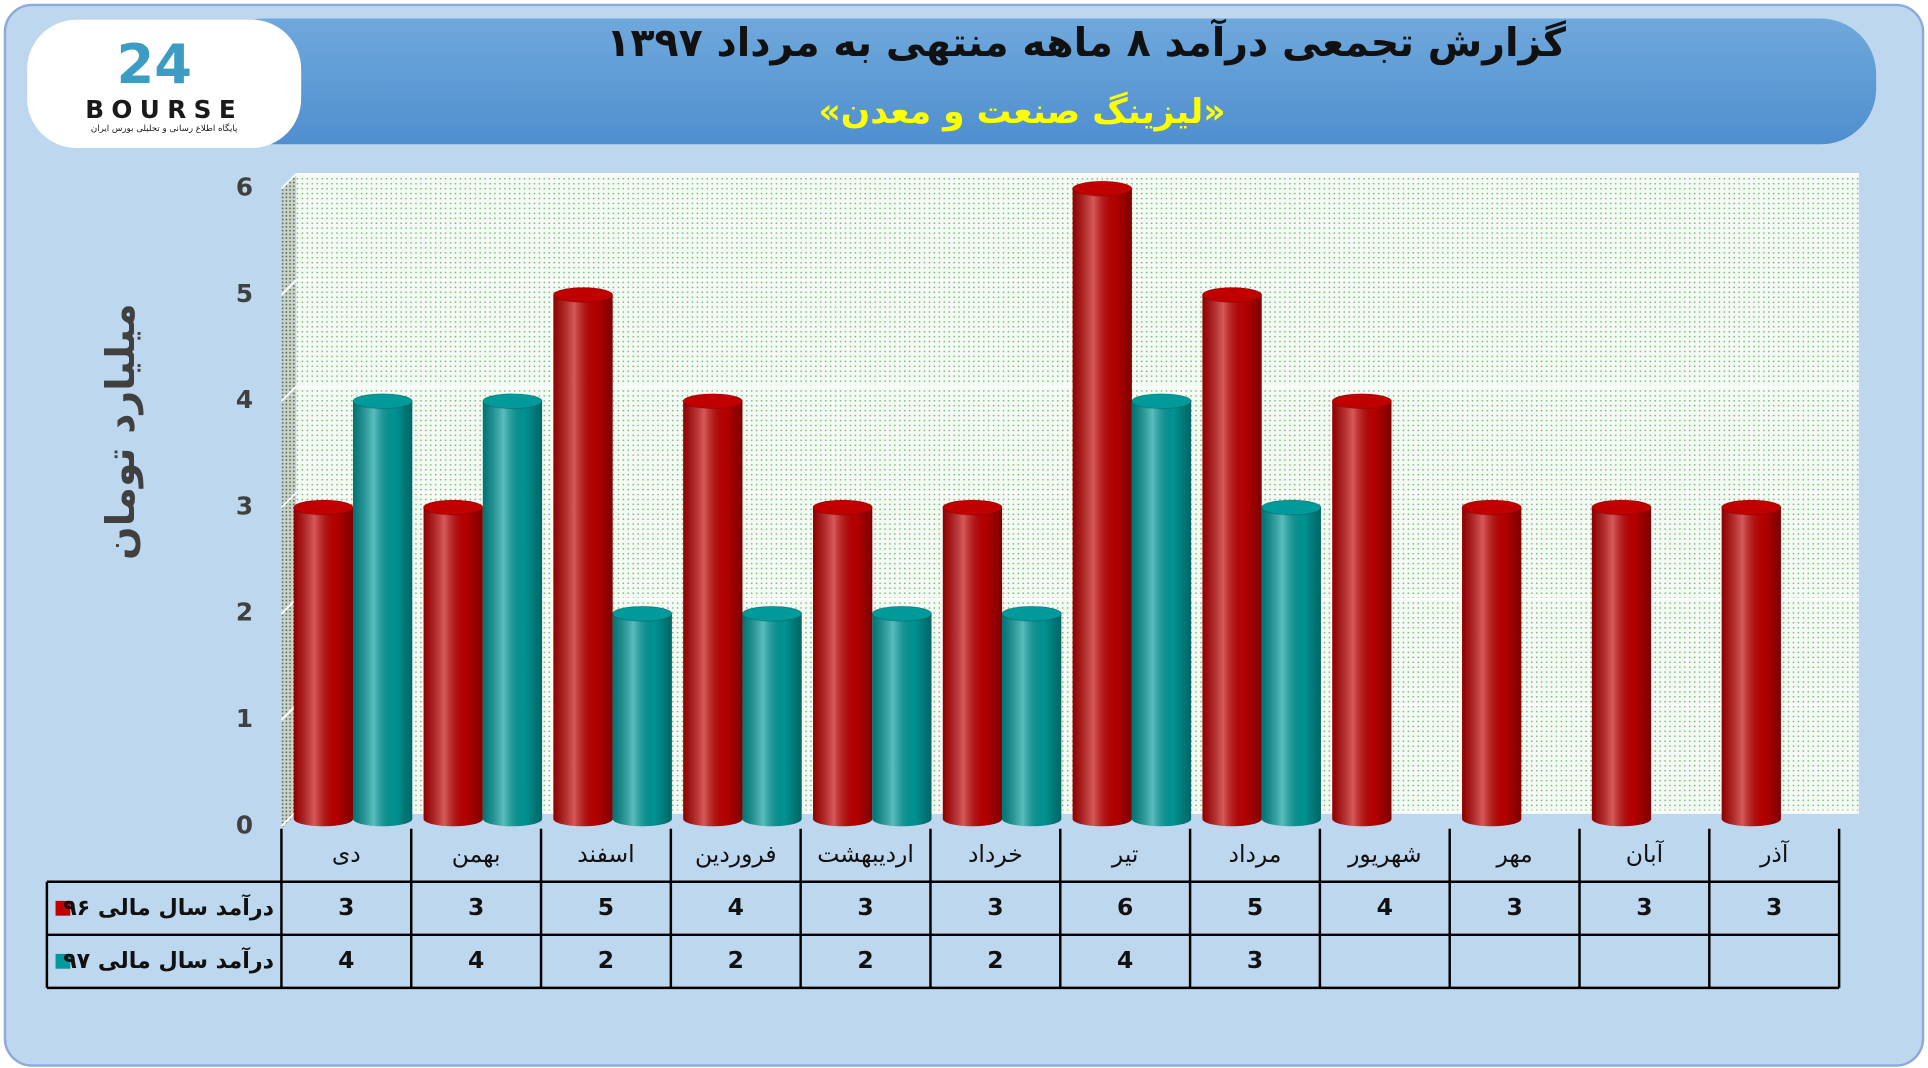 The height and width of the screenshot is (1068, 1928). What do you see at coordinates (865, 854) in the screenshot?
I see `x-tick-label: اردیبهشت` at bounding box center [865, 854].